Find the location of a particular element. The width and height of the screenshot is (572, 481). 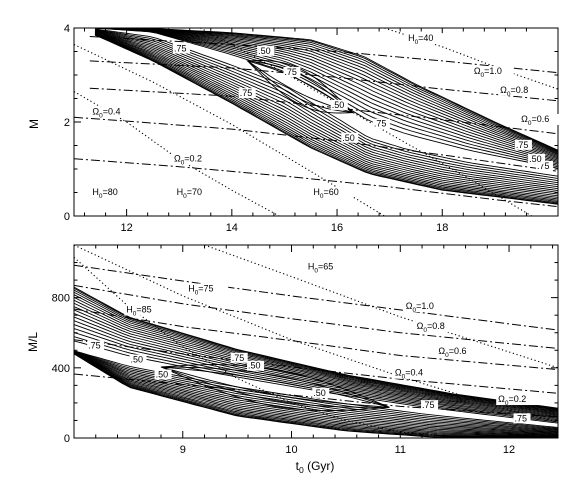

contour-core is located at coordinates (275, 388).